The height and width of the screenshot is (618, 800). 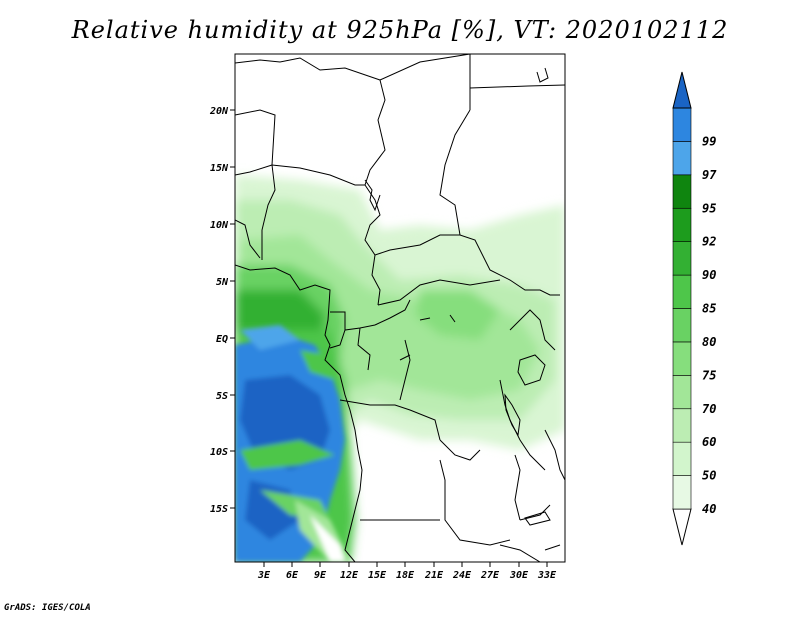 What do you see at coordinates (222, 282) in the screenshot?
I see `lat-label-5n: 5N` at bounding box center [222, 282].